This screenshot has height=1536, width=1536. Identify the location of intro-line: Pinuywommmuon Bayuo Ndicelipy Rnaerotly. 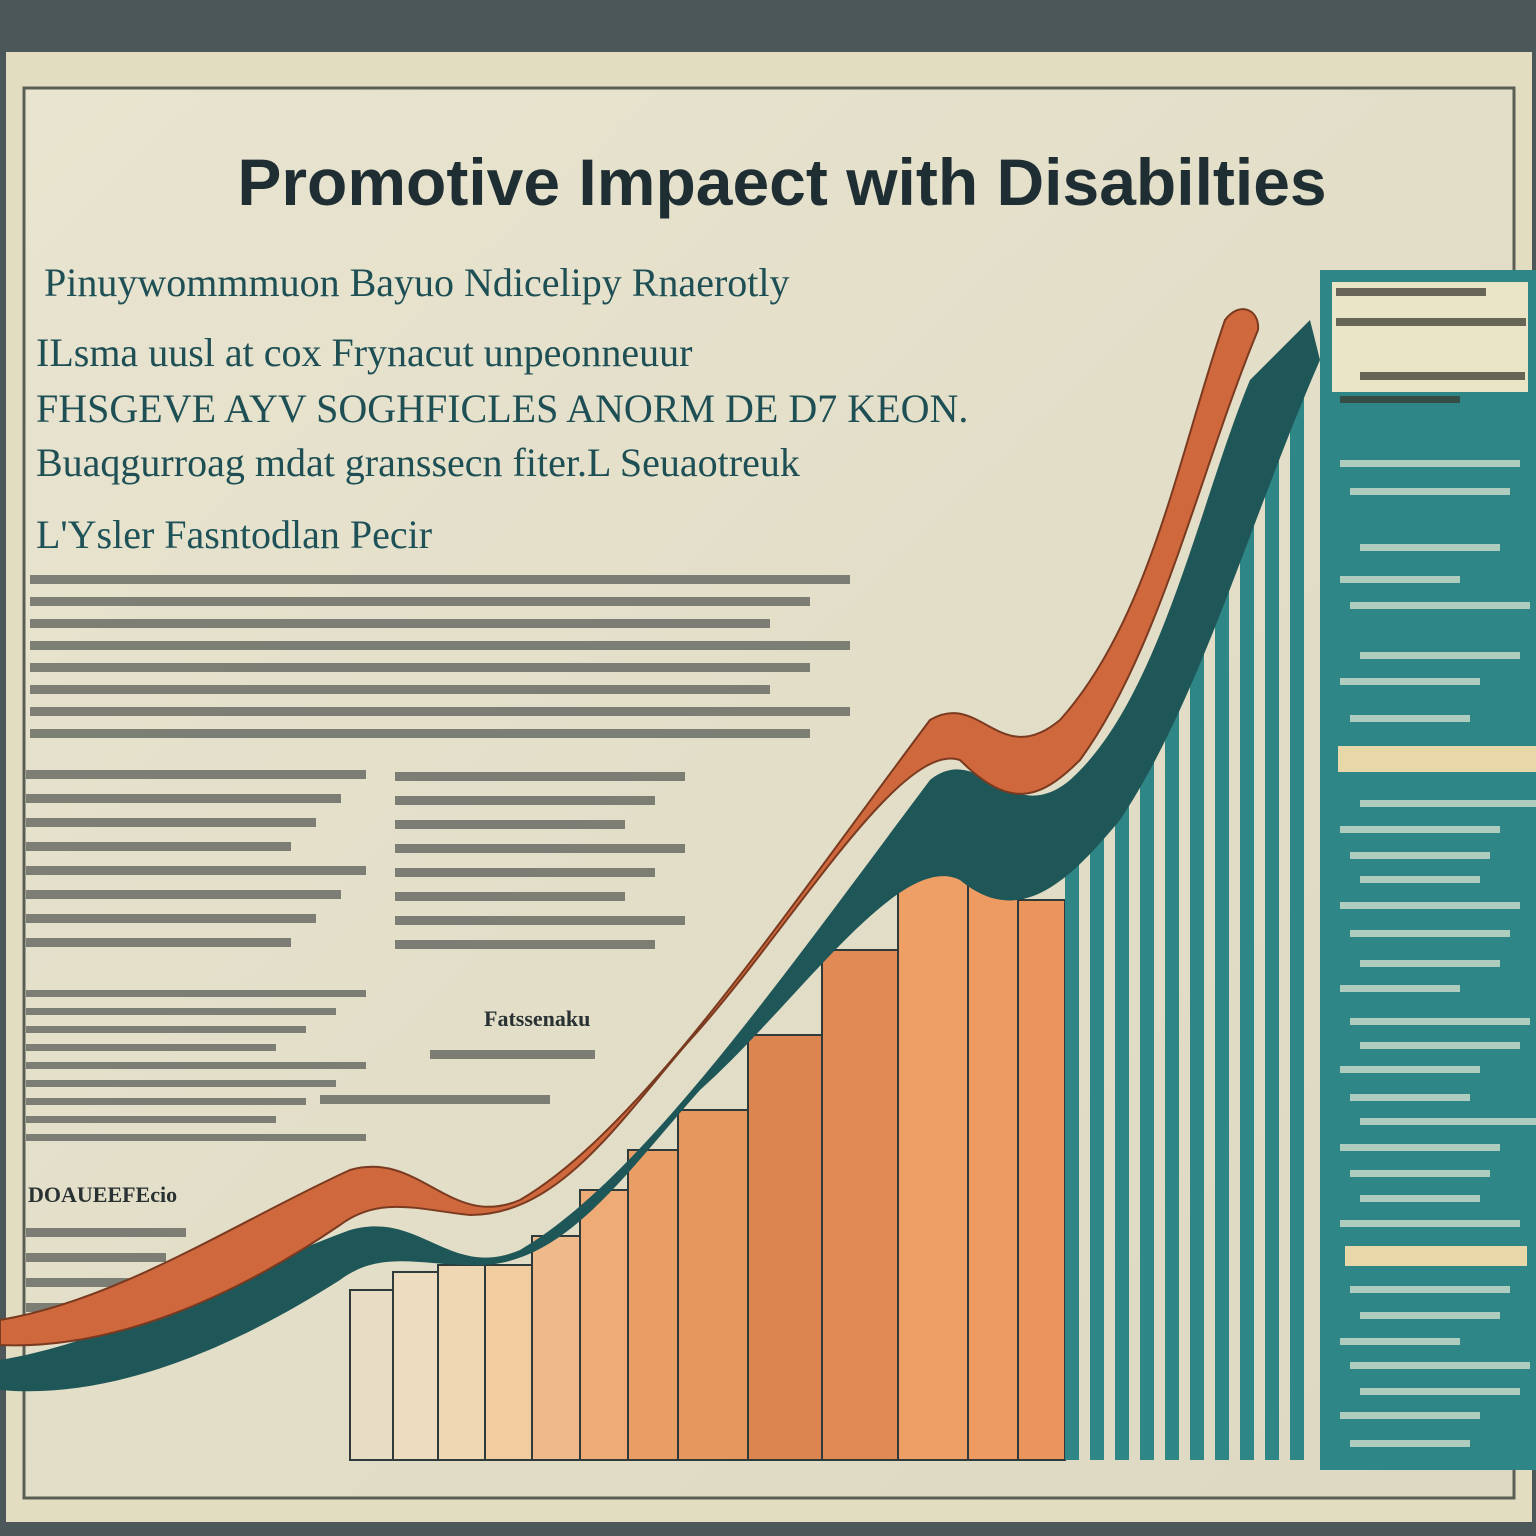
(417, 282).